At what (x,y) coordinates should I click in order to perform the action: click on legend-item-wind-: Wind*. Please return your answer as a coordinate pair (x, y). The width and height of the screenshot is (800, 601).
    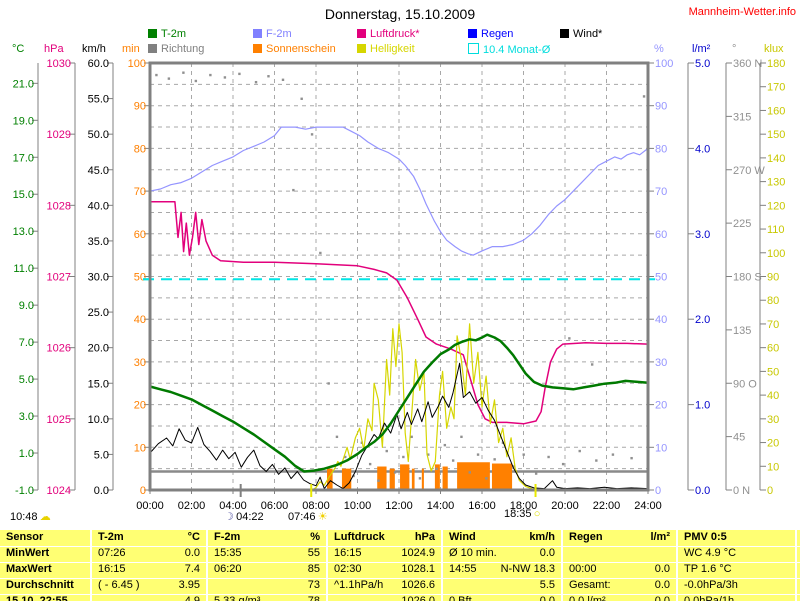
    Looking at the image, I should click on (581, 34).